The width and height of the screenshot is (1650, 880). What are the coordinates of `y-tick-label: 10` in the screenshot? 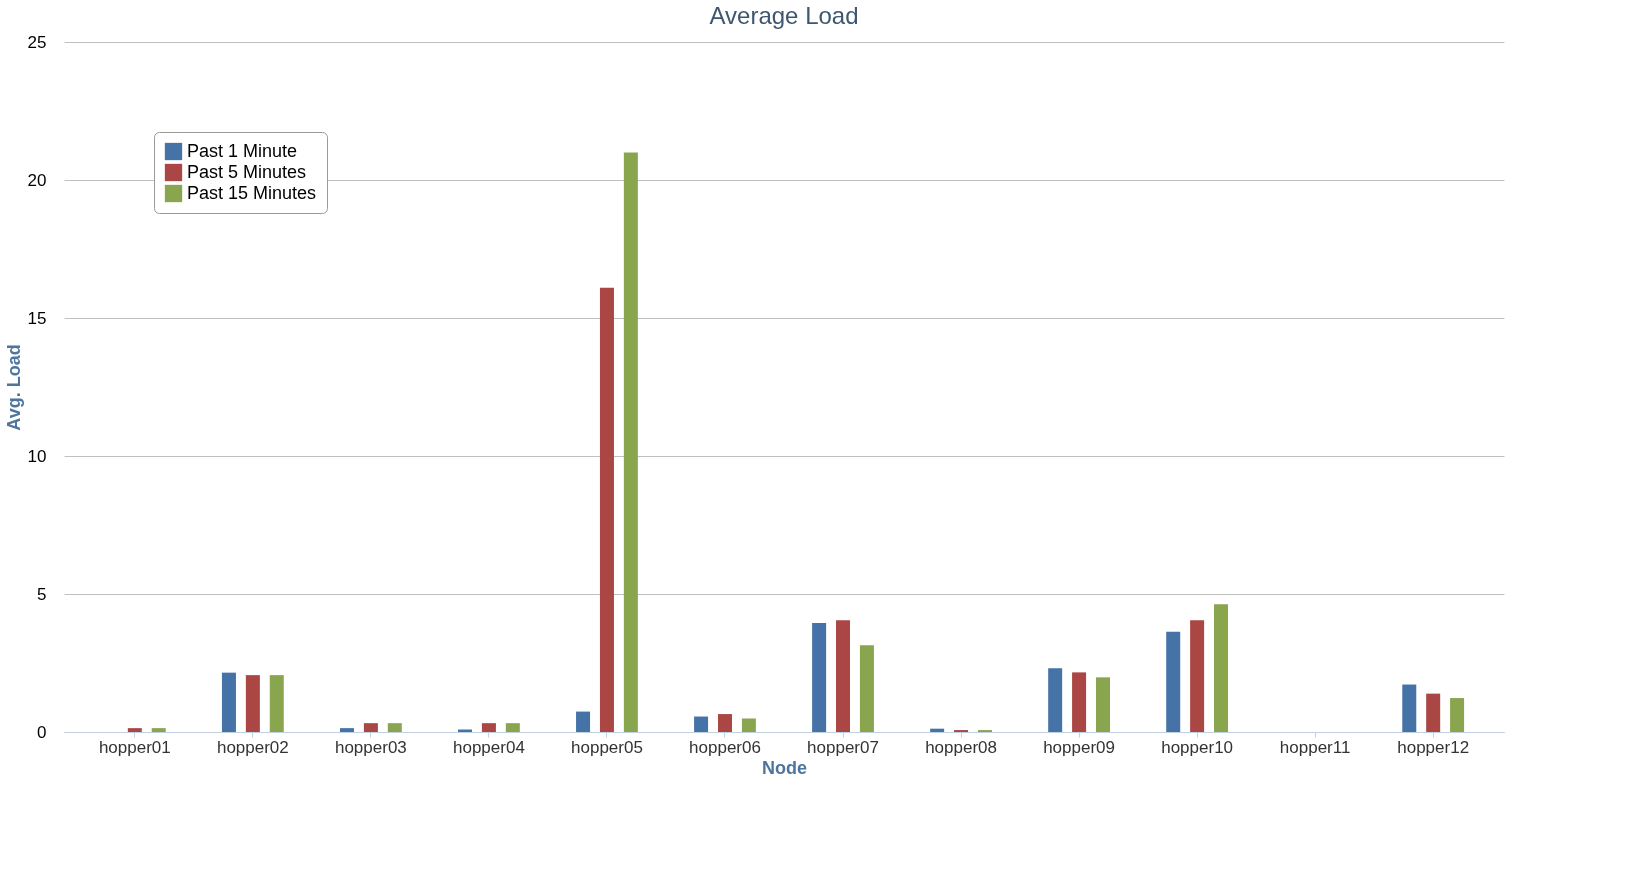 It's located at (37, 456).